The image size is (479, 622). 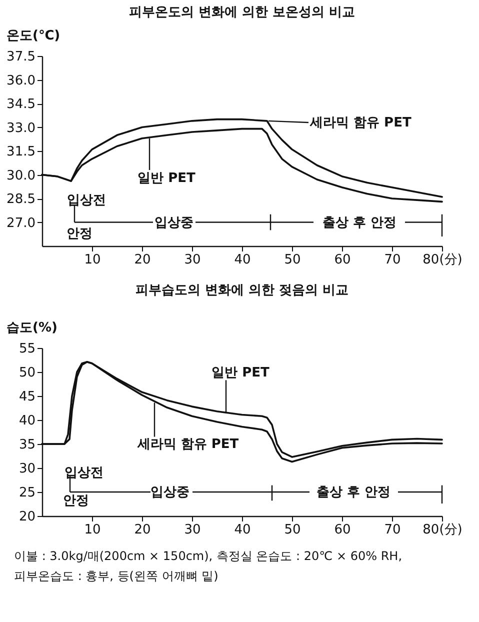 What do you see at coordinates (21, 57) in the screenshot?
I see `y-tick-label: 37.5` at bounding box center [21, 57].